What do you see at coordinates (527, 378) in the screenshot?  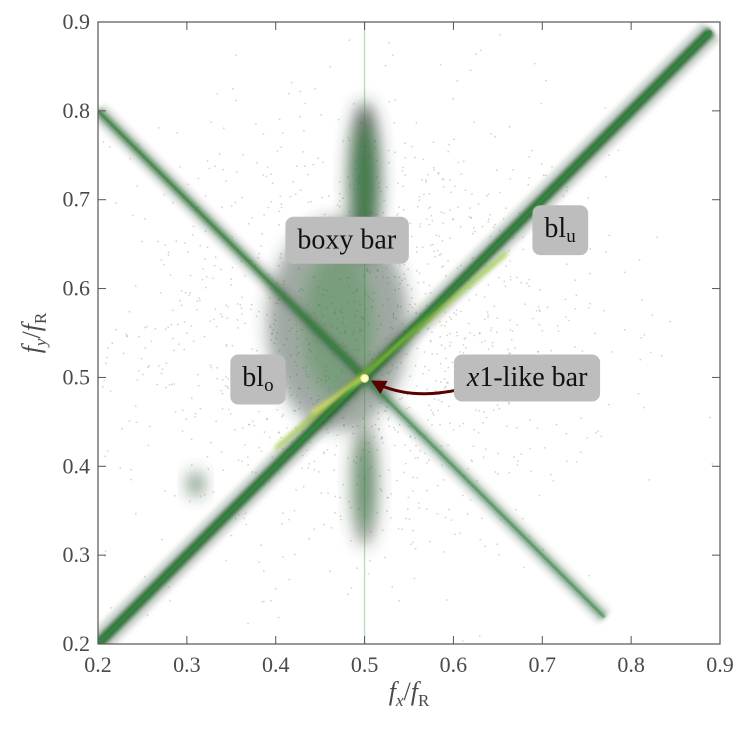 I see `annotation-box` at bounding box center [527, 378].